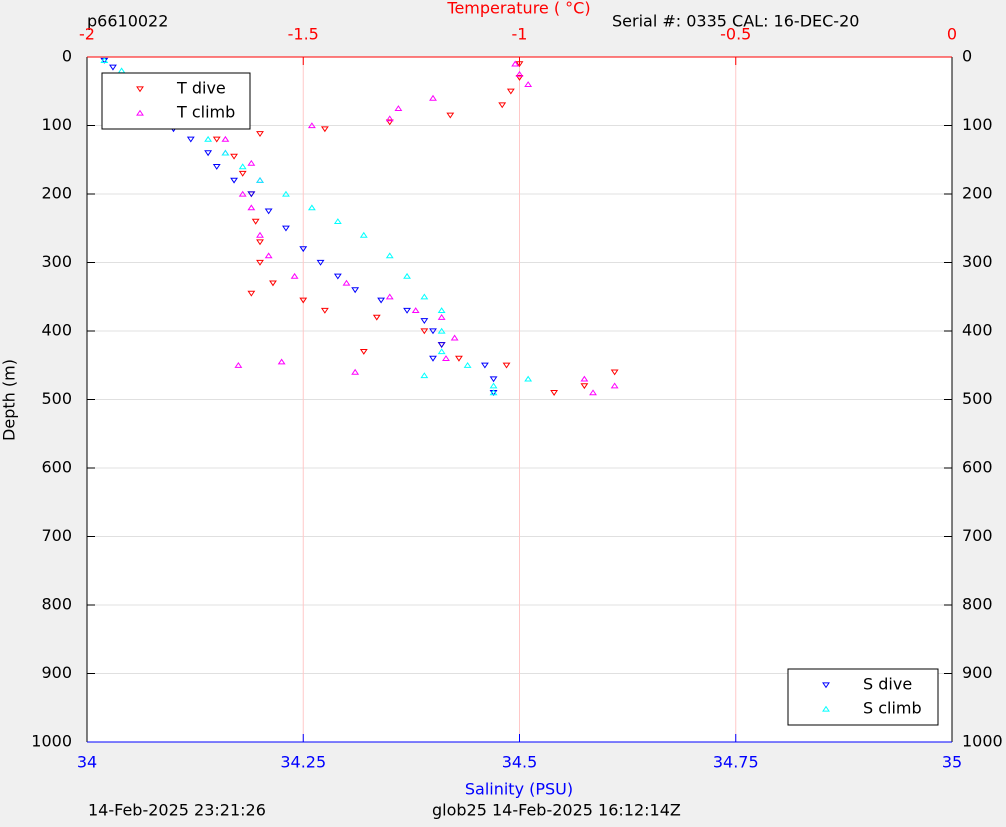 This screenshot has height=827, width=1006. What do you see at coordinates (520, 34) in the screenshot?
I see `x2-tick-label: -1` at bounding box center [520, 34].